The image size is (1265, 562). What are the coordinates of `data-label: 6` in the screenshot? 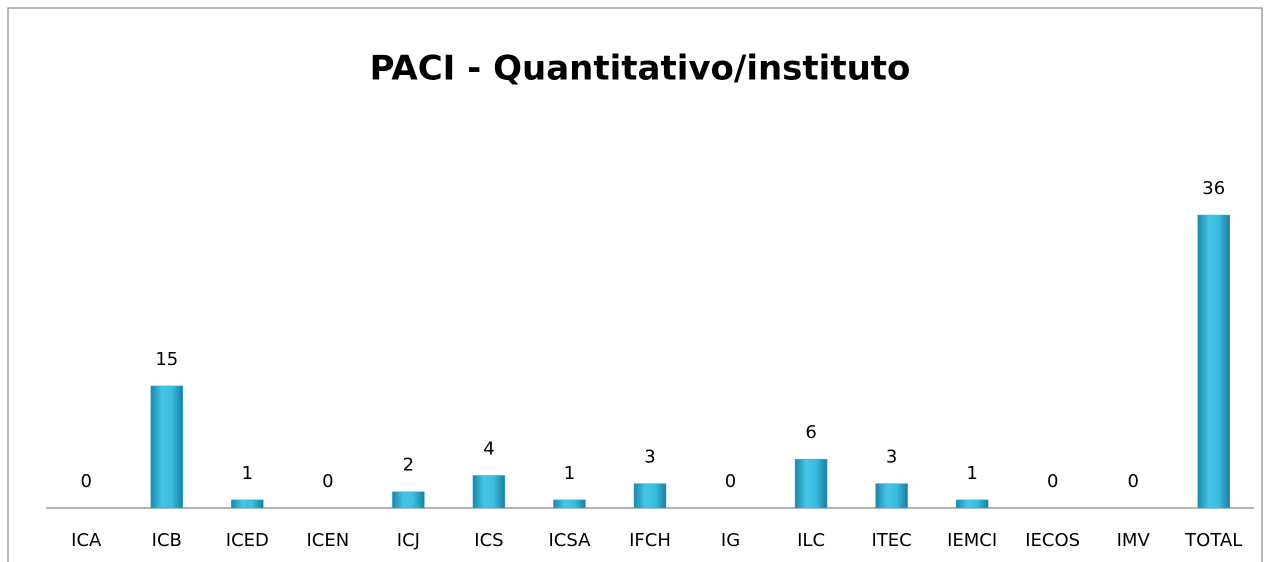 It's located at (810, 432).